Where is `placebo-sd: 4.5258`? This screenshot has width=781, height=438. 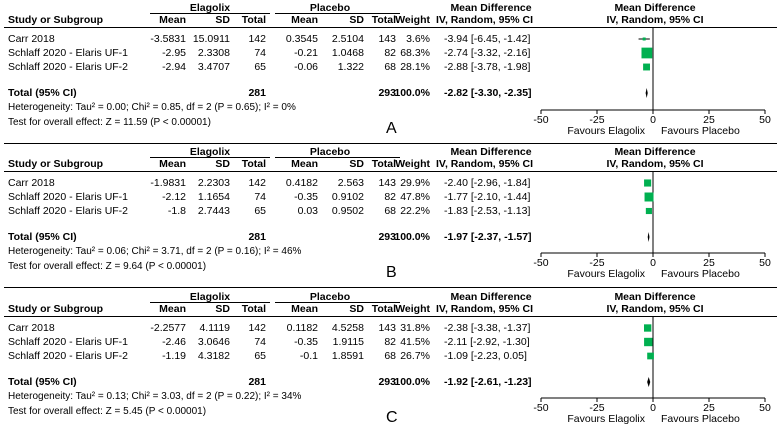 placebo-sd: 4.5258 is located at coordinates (347, 328).